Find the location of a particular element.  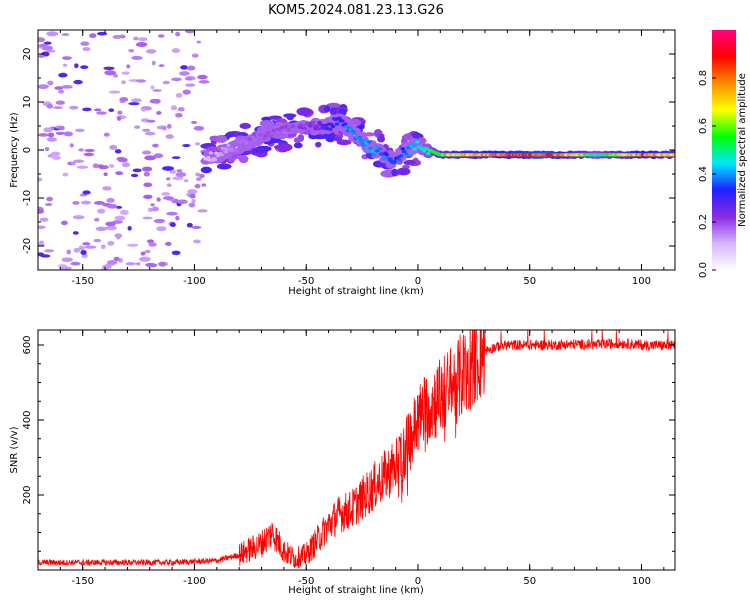

y-tick-label: 600 is located at coordinates (27, 344).